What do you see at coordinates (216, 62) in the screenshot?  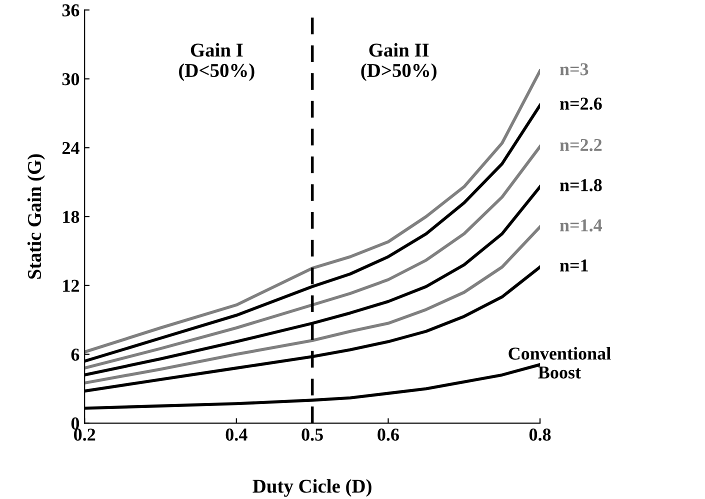 I see `annotation: Gain I (D<50%)` at bounding box center [216, 62].